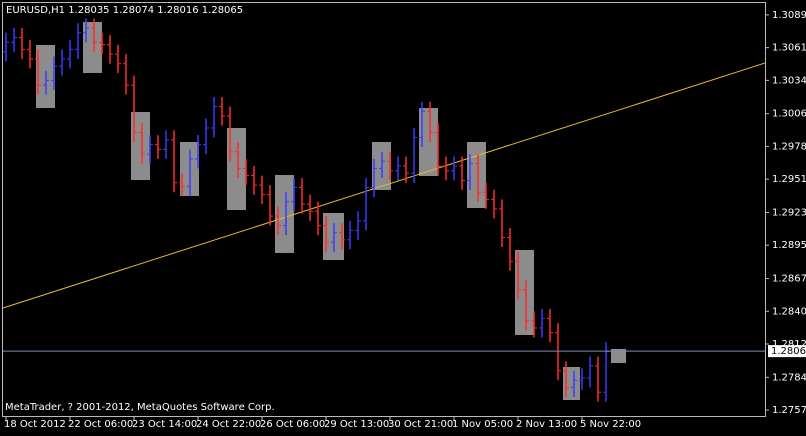  What do you see at coordinates (789, 245) in the screenshot?
I see `y-tick-label: 1.28955` at bounding box center [789, 245].